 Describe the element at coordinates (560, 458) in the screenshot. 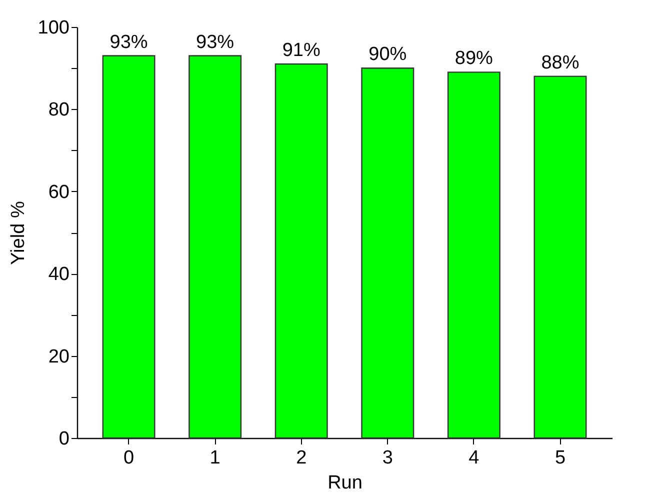

I see `x-tick-label: 5` at that location.